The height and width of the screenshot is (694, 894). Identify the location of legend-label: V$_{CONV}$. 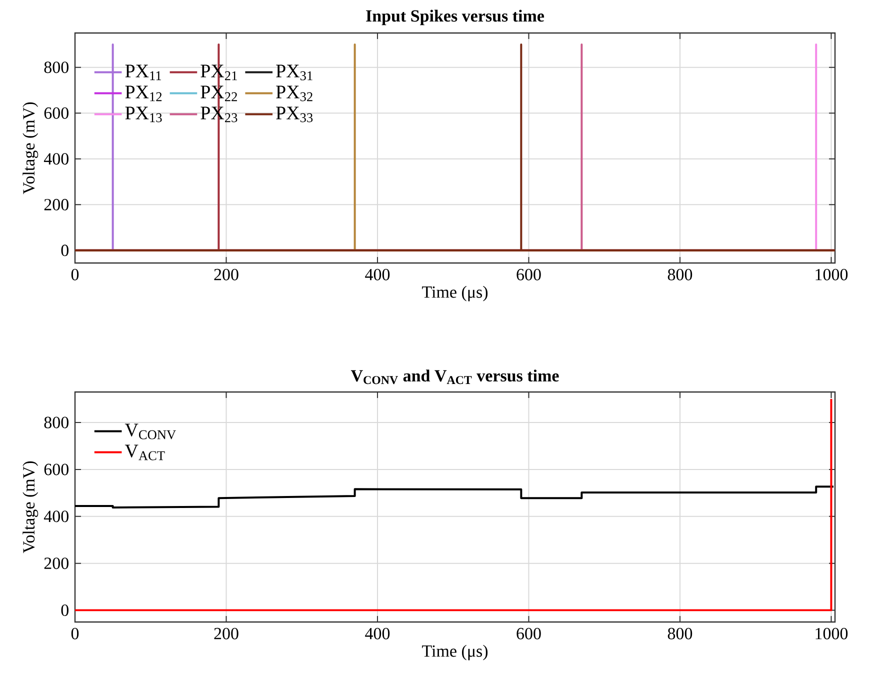
(150, 432).